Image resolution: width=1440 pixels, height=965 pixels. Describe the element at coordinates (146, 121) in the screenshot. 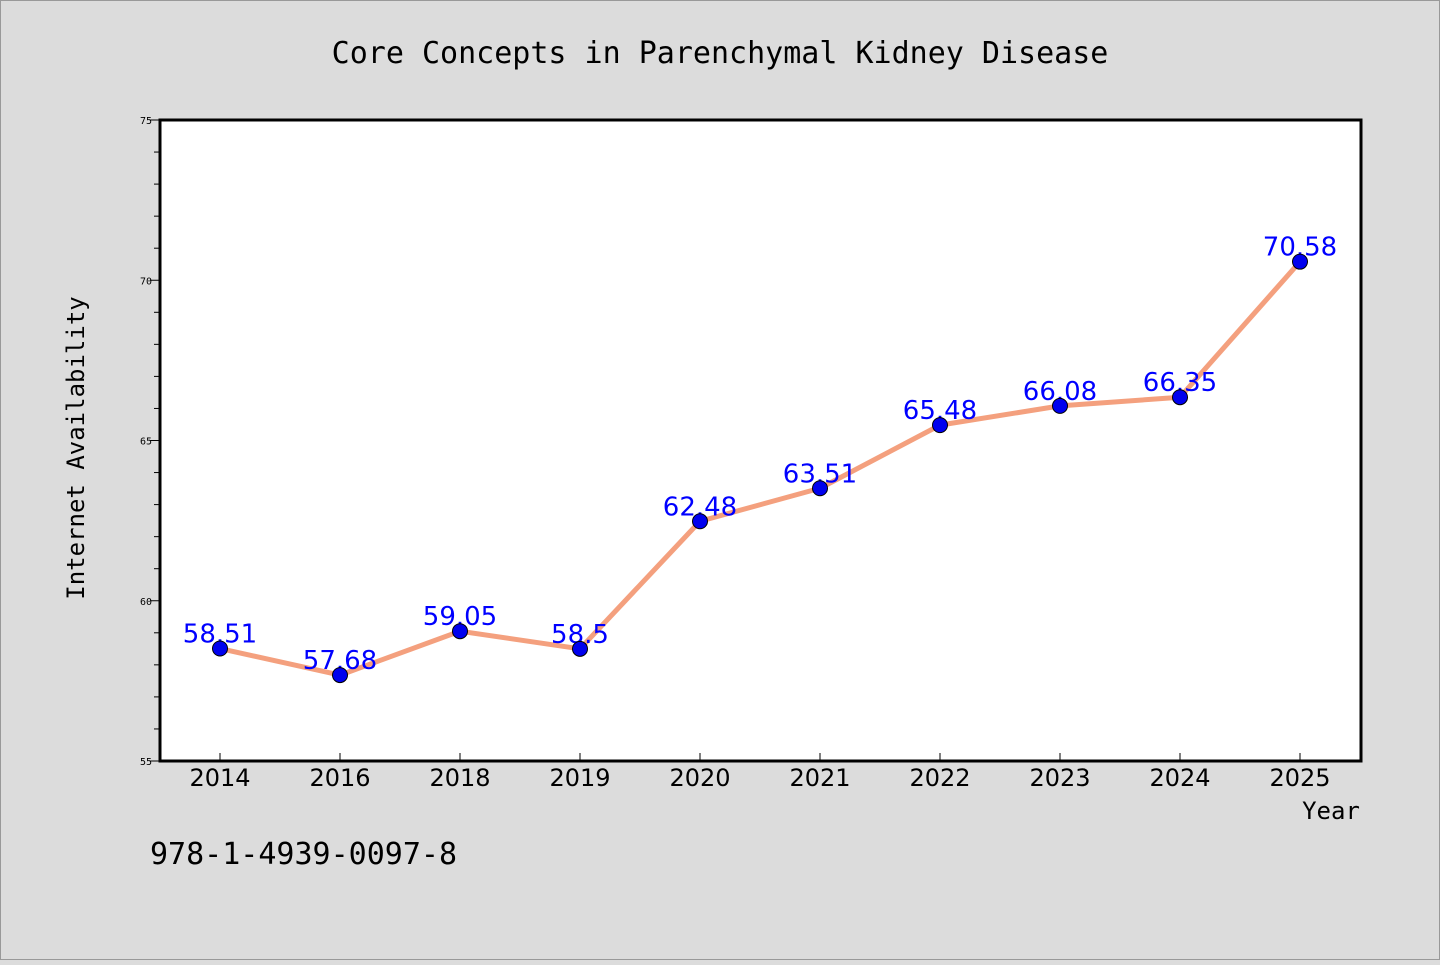

I see `y-tick-label: 75` at that location.